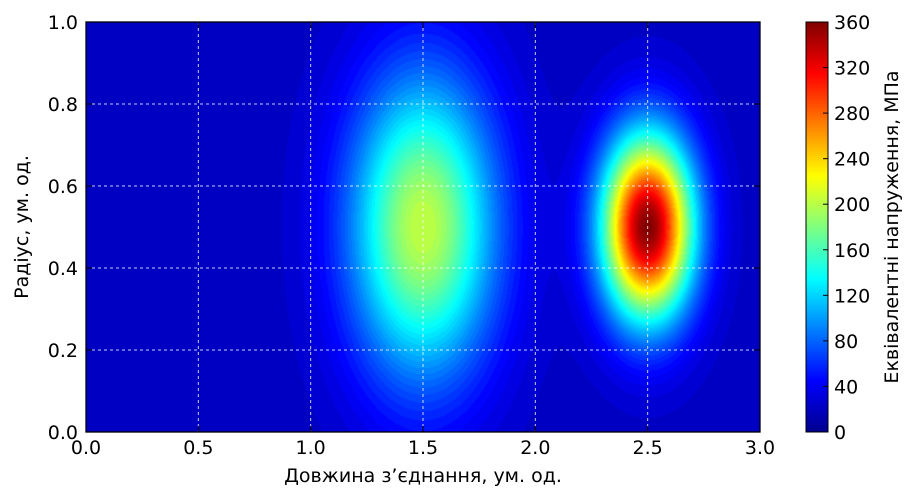 The height and width of the screenshot is (489, 904). What do you see at coordinates (852, 69) in the screenshot?
I see `colorbar-tick-label: 320` at bounding box center [852, 69].